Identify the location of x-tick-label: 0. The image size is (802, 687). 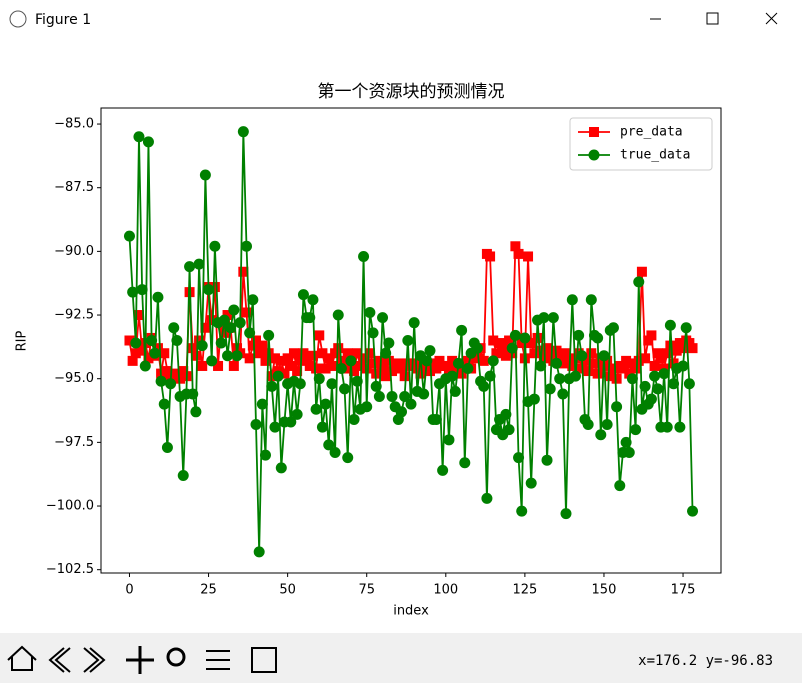
(129, 590).